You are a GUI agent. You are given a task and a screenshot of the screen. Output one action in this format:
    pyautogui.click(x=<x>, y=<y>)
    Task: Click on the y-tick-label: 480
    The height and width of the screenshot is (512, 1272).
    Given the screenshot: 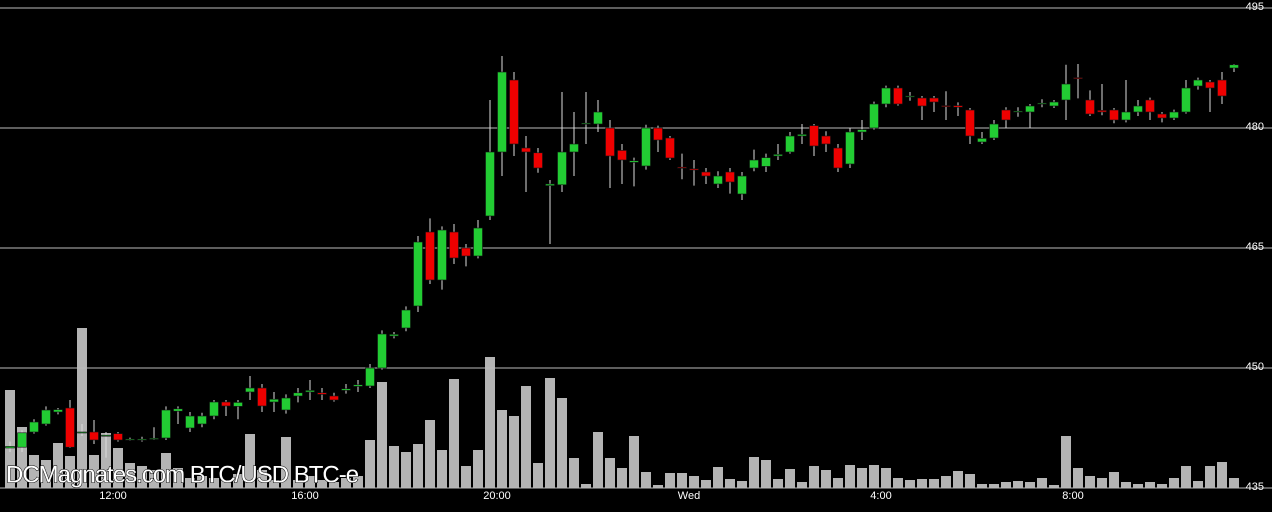 What is the action you would take?
    pyautogui.click(x=1255, y=127)
    